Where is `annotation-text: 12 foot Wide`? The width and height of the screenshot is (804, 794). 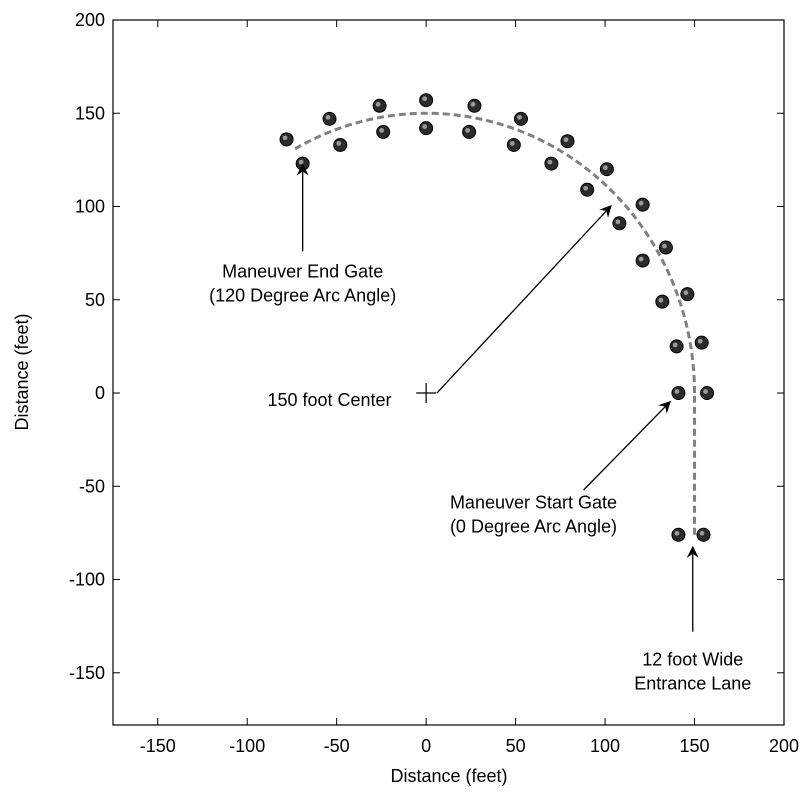 annotation-text: 12 foot Wide is located at coordinates (692, 659).